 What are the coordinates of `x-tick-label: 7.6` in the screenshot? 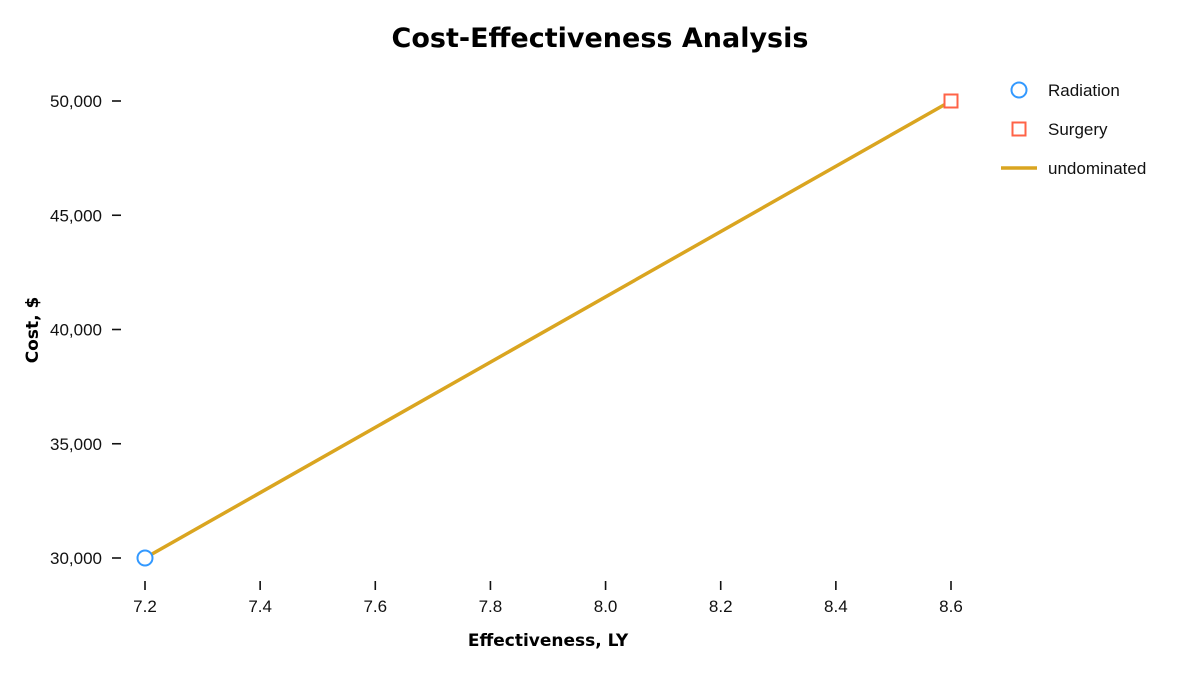 It's located at (375, 606).